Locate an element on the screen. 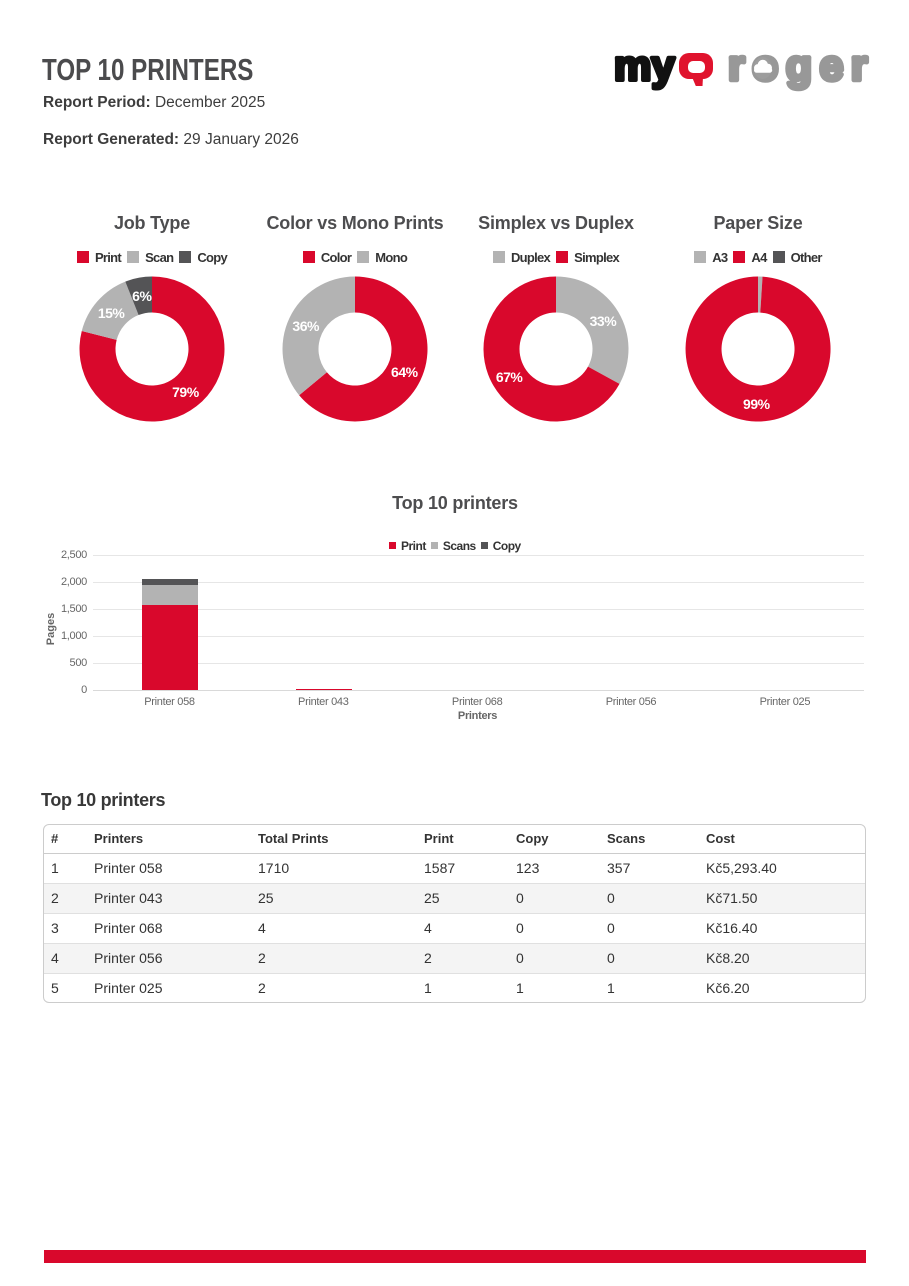  svg-text: Pages is located at coordinates (51, 629).